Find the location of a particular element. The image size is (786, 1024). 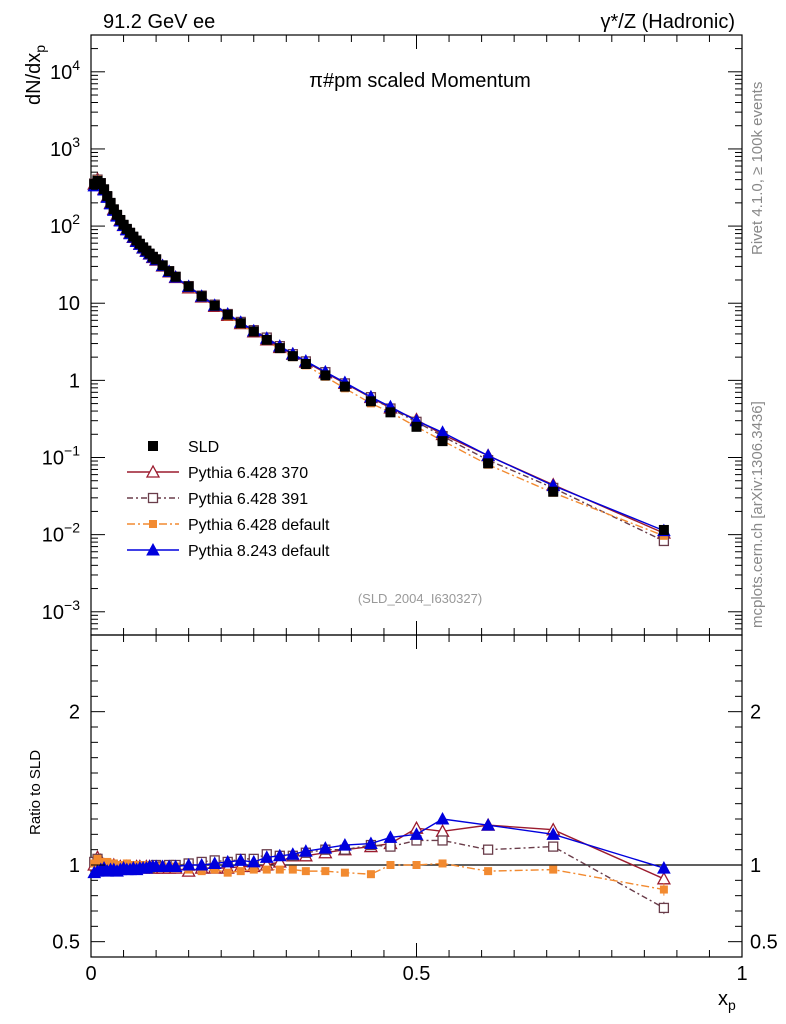

energy-label: 91.2 GeV ee is located at coordinates (159, 22).